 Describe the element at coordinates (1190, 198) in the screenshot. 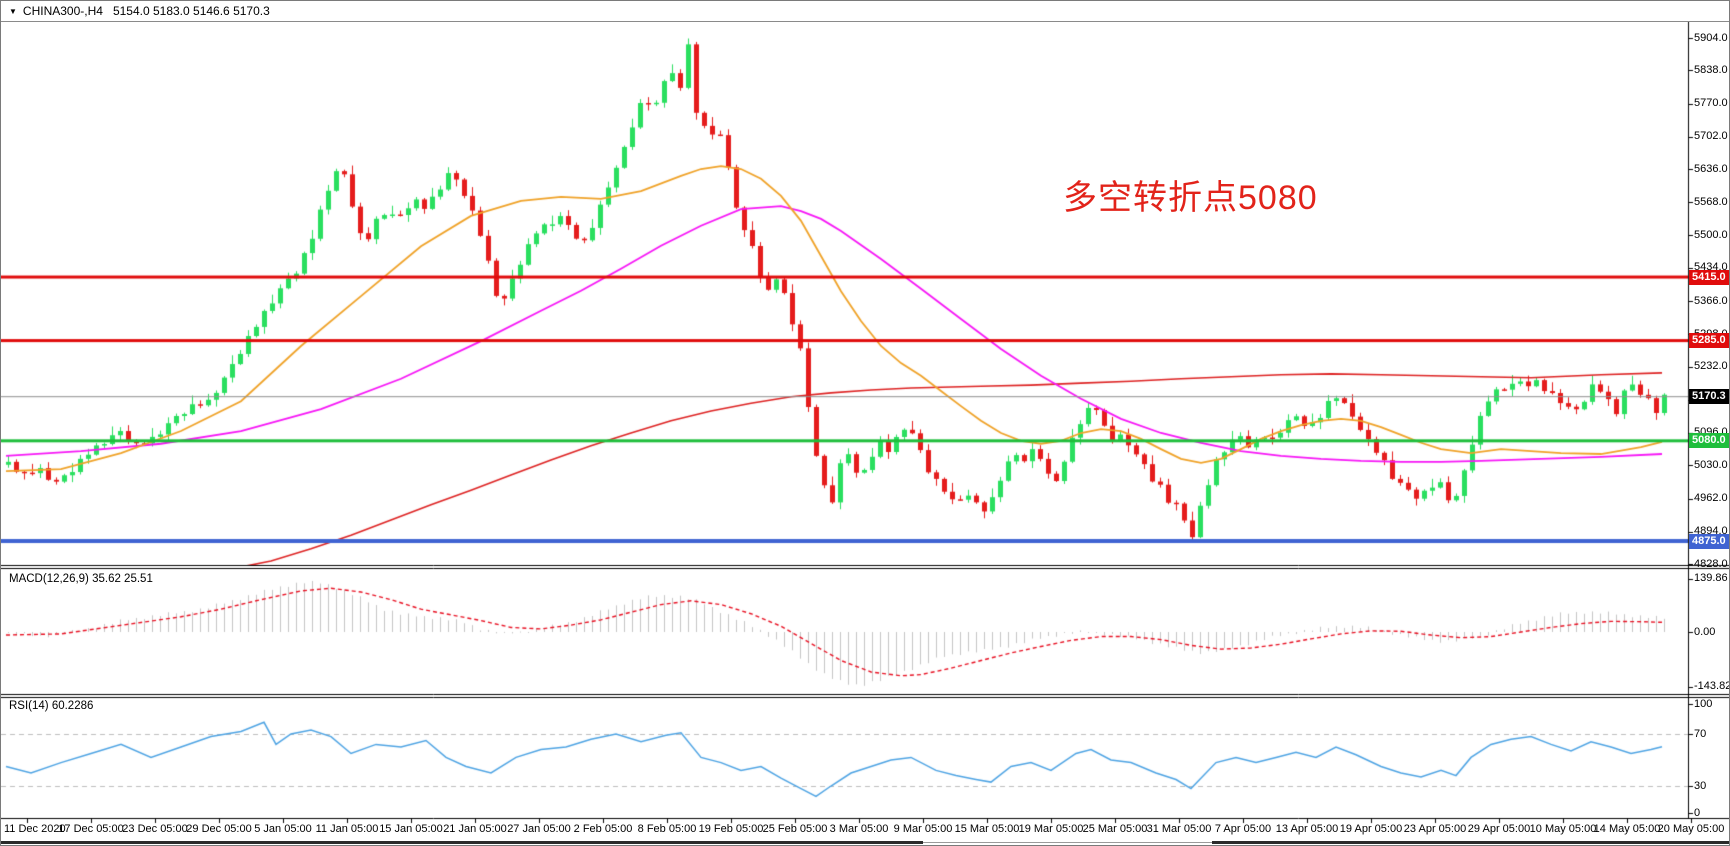

I see `annotation-text: 多空转折点5080` at that location.